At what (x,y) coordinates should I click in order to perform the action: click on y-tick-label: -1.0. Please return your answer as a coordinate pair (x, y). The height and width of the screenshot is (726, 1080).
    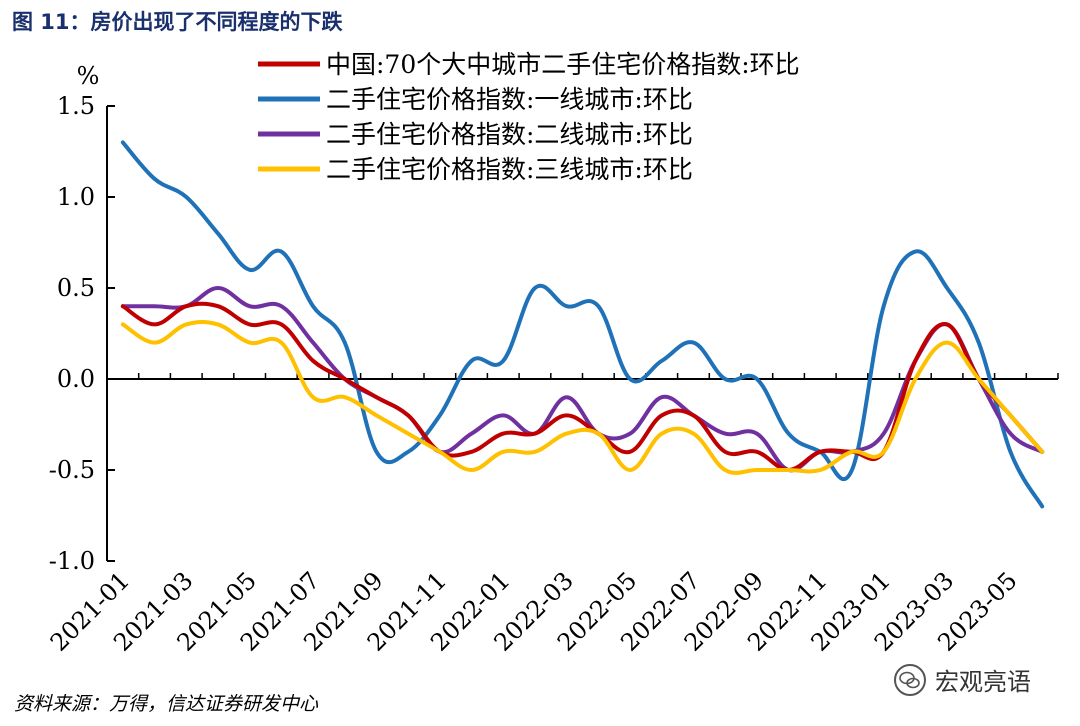
    Looking at the image, I should click on (72, 561).